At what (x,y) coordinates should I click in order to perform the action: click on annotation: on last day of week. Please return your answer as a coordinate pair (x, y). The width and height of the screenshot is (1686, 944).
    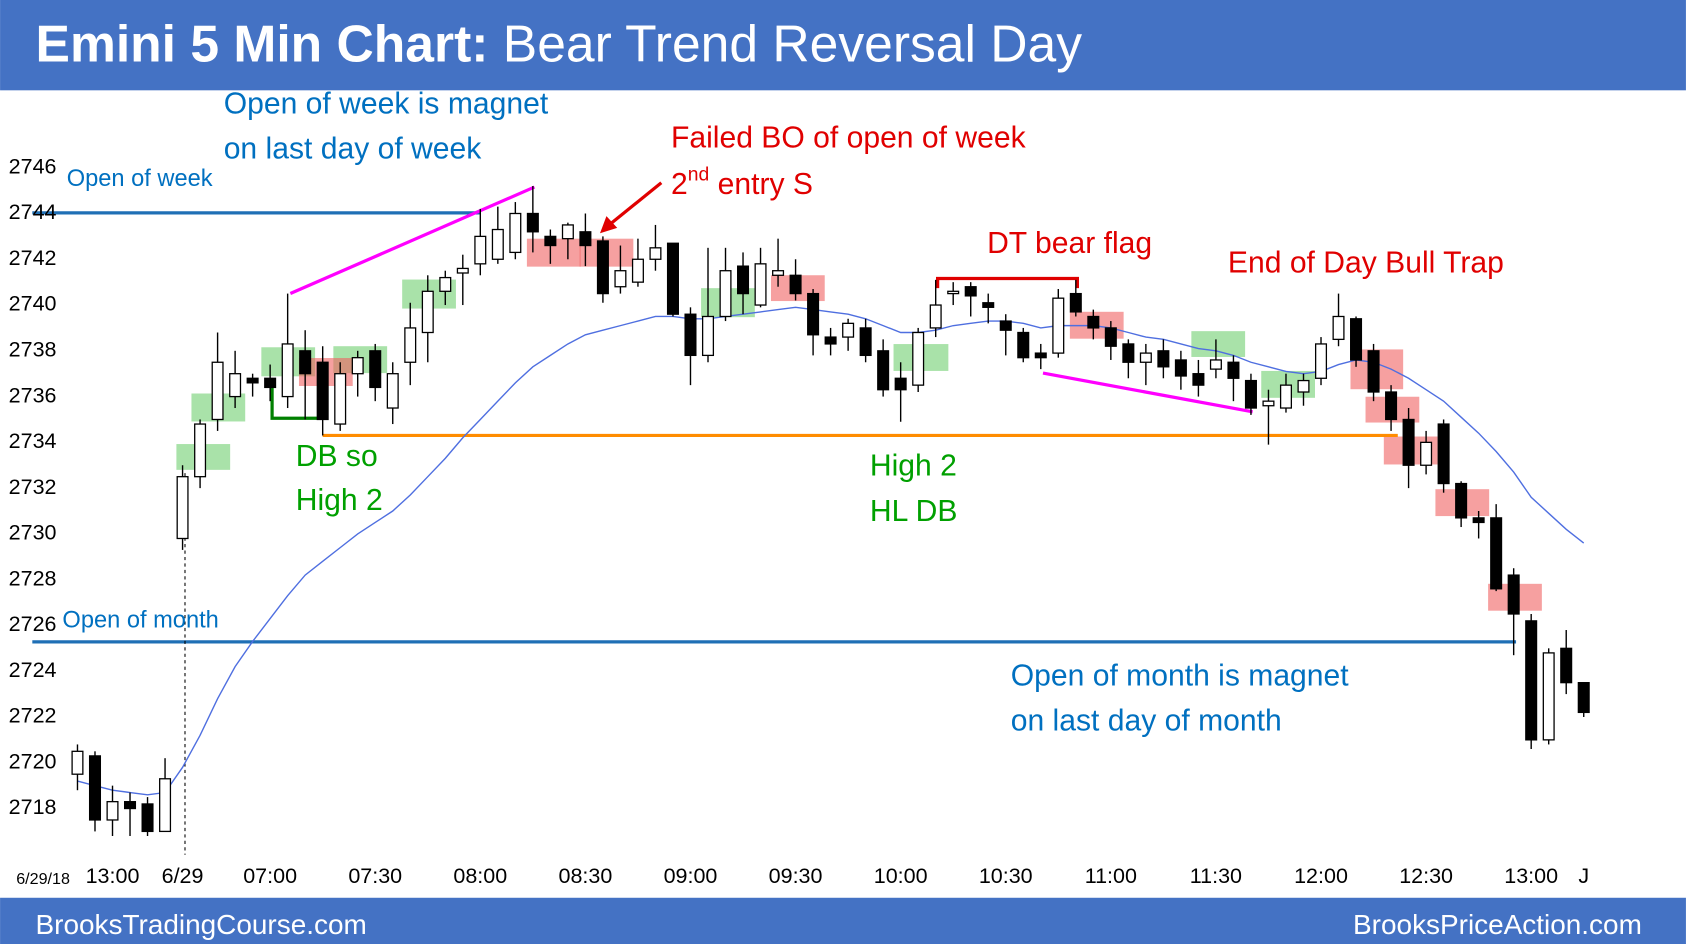
    Looking at the image, I should click on (353, 148).